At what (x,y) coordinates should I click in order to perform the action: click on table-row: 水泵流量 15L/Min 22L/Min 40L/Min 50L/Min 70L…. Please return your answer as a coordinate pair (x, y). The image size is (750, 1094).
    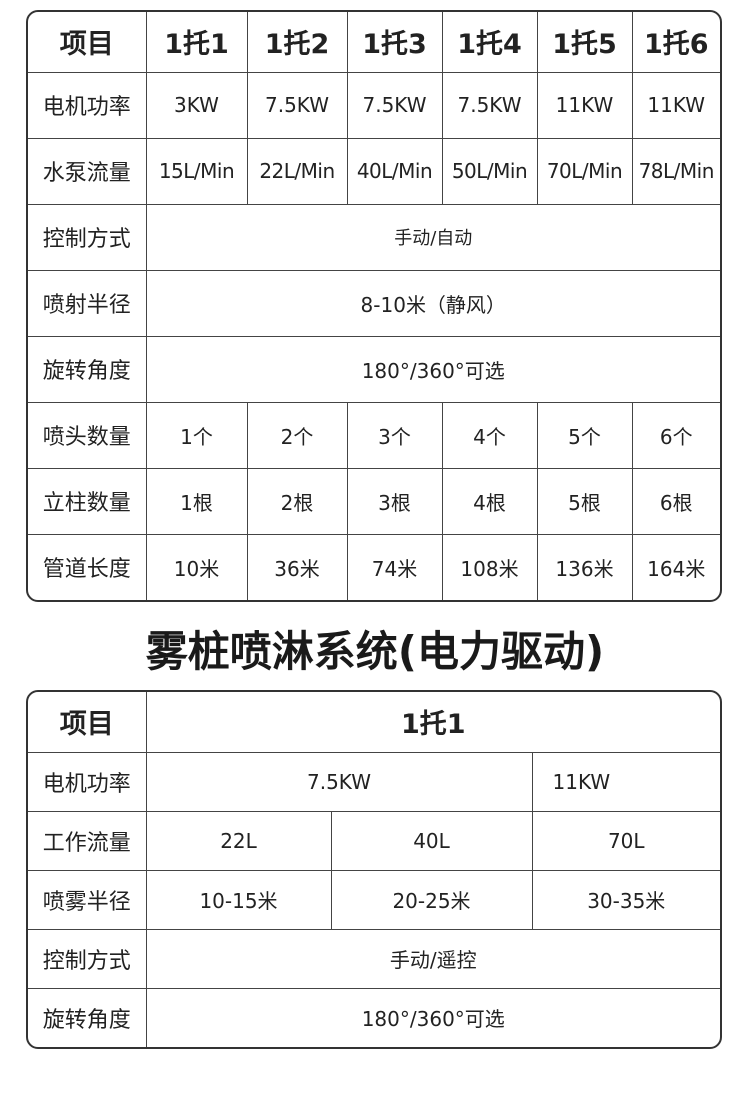
    Looking at the image, I should click on (374, 171).